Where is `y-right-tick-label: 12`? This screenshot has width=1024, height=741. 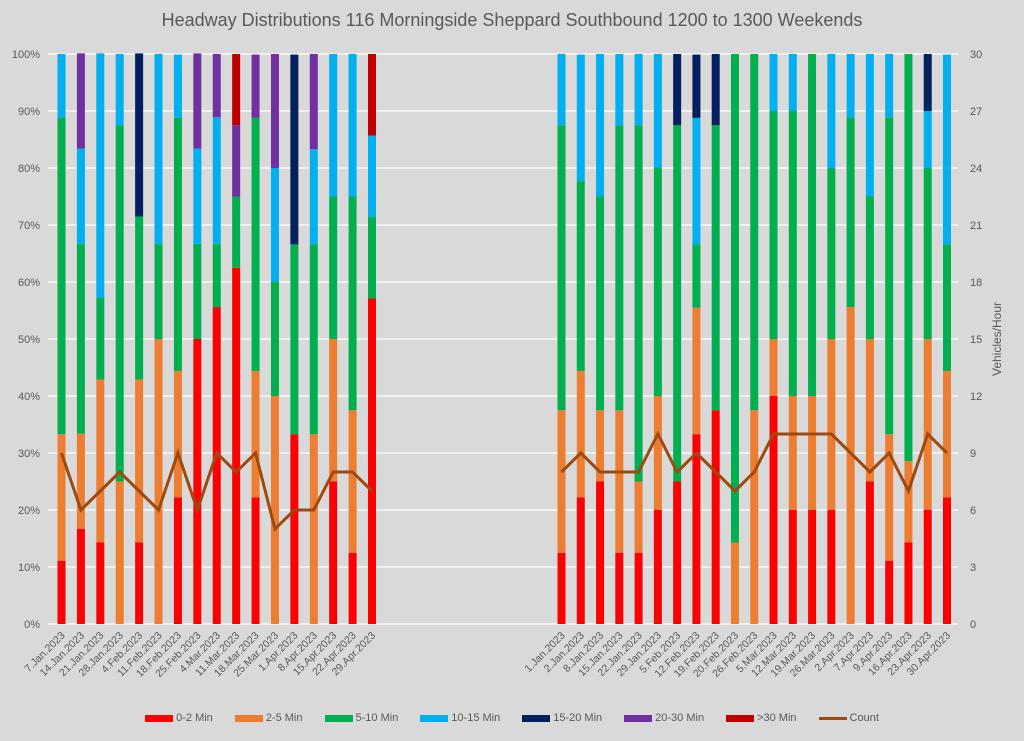 y-right-tick-label: 12 is located at coordinates (976, 397).